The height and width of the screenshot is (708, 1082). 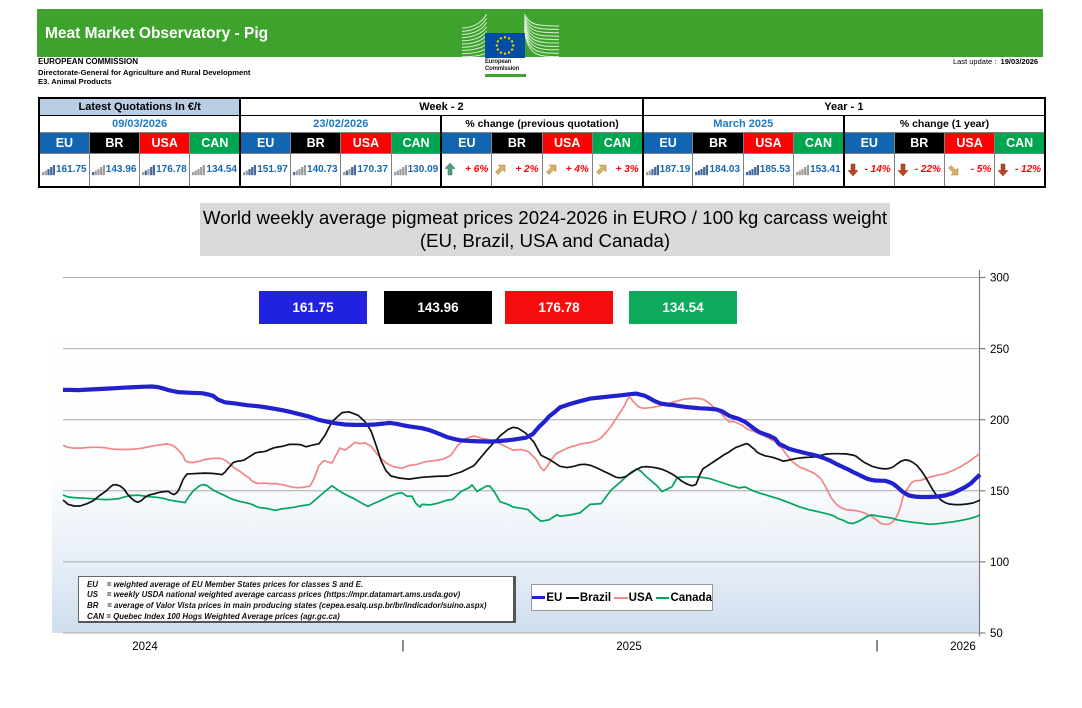 I want to click on svg-text: 300, so click(x=999, y=279).